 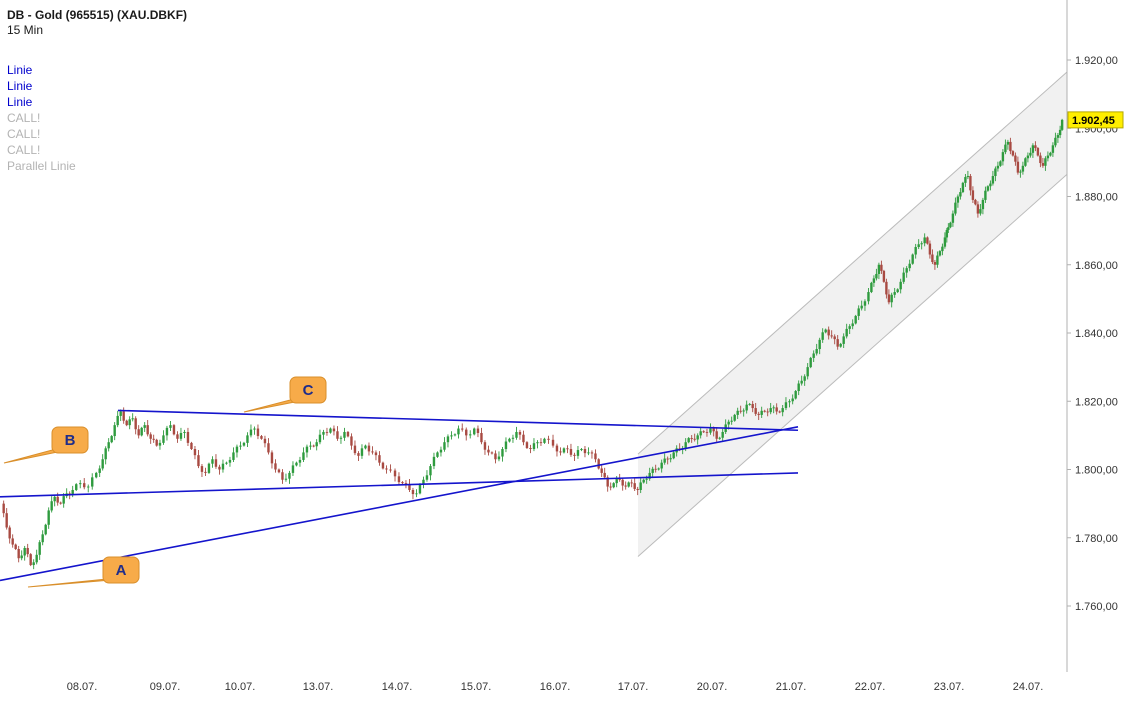 I want to click on legend-item-parallel-linie: Parallel Linie, so click(x=41, y=166).